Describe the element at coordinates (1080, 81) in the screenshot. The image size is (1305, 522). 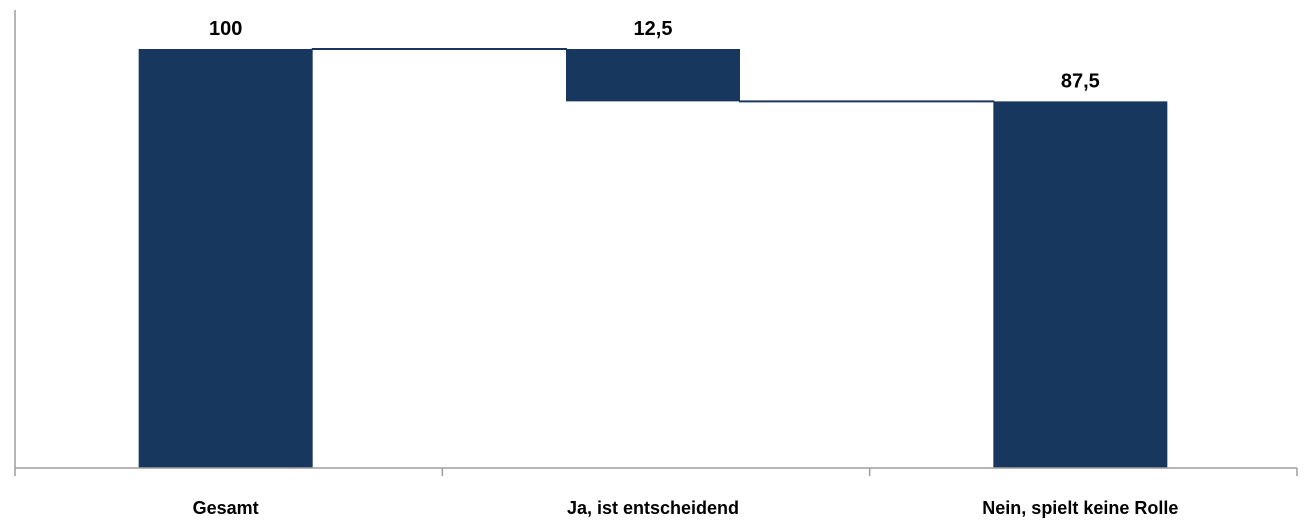
I see `value-label-3: 87,5` at that location.